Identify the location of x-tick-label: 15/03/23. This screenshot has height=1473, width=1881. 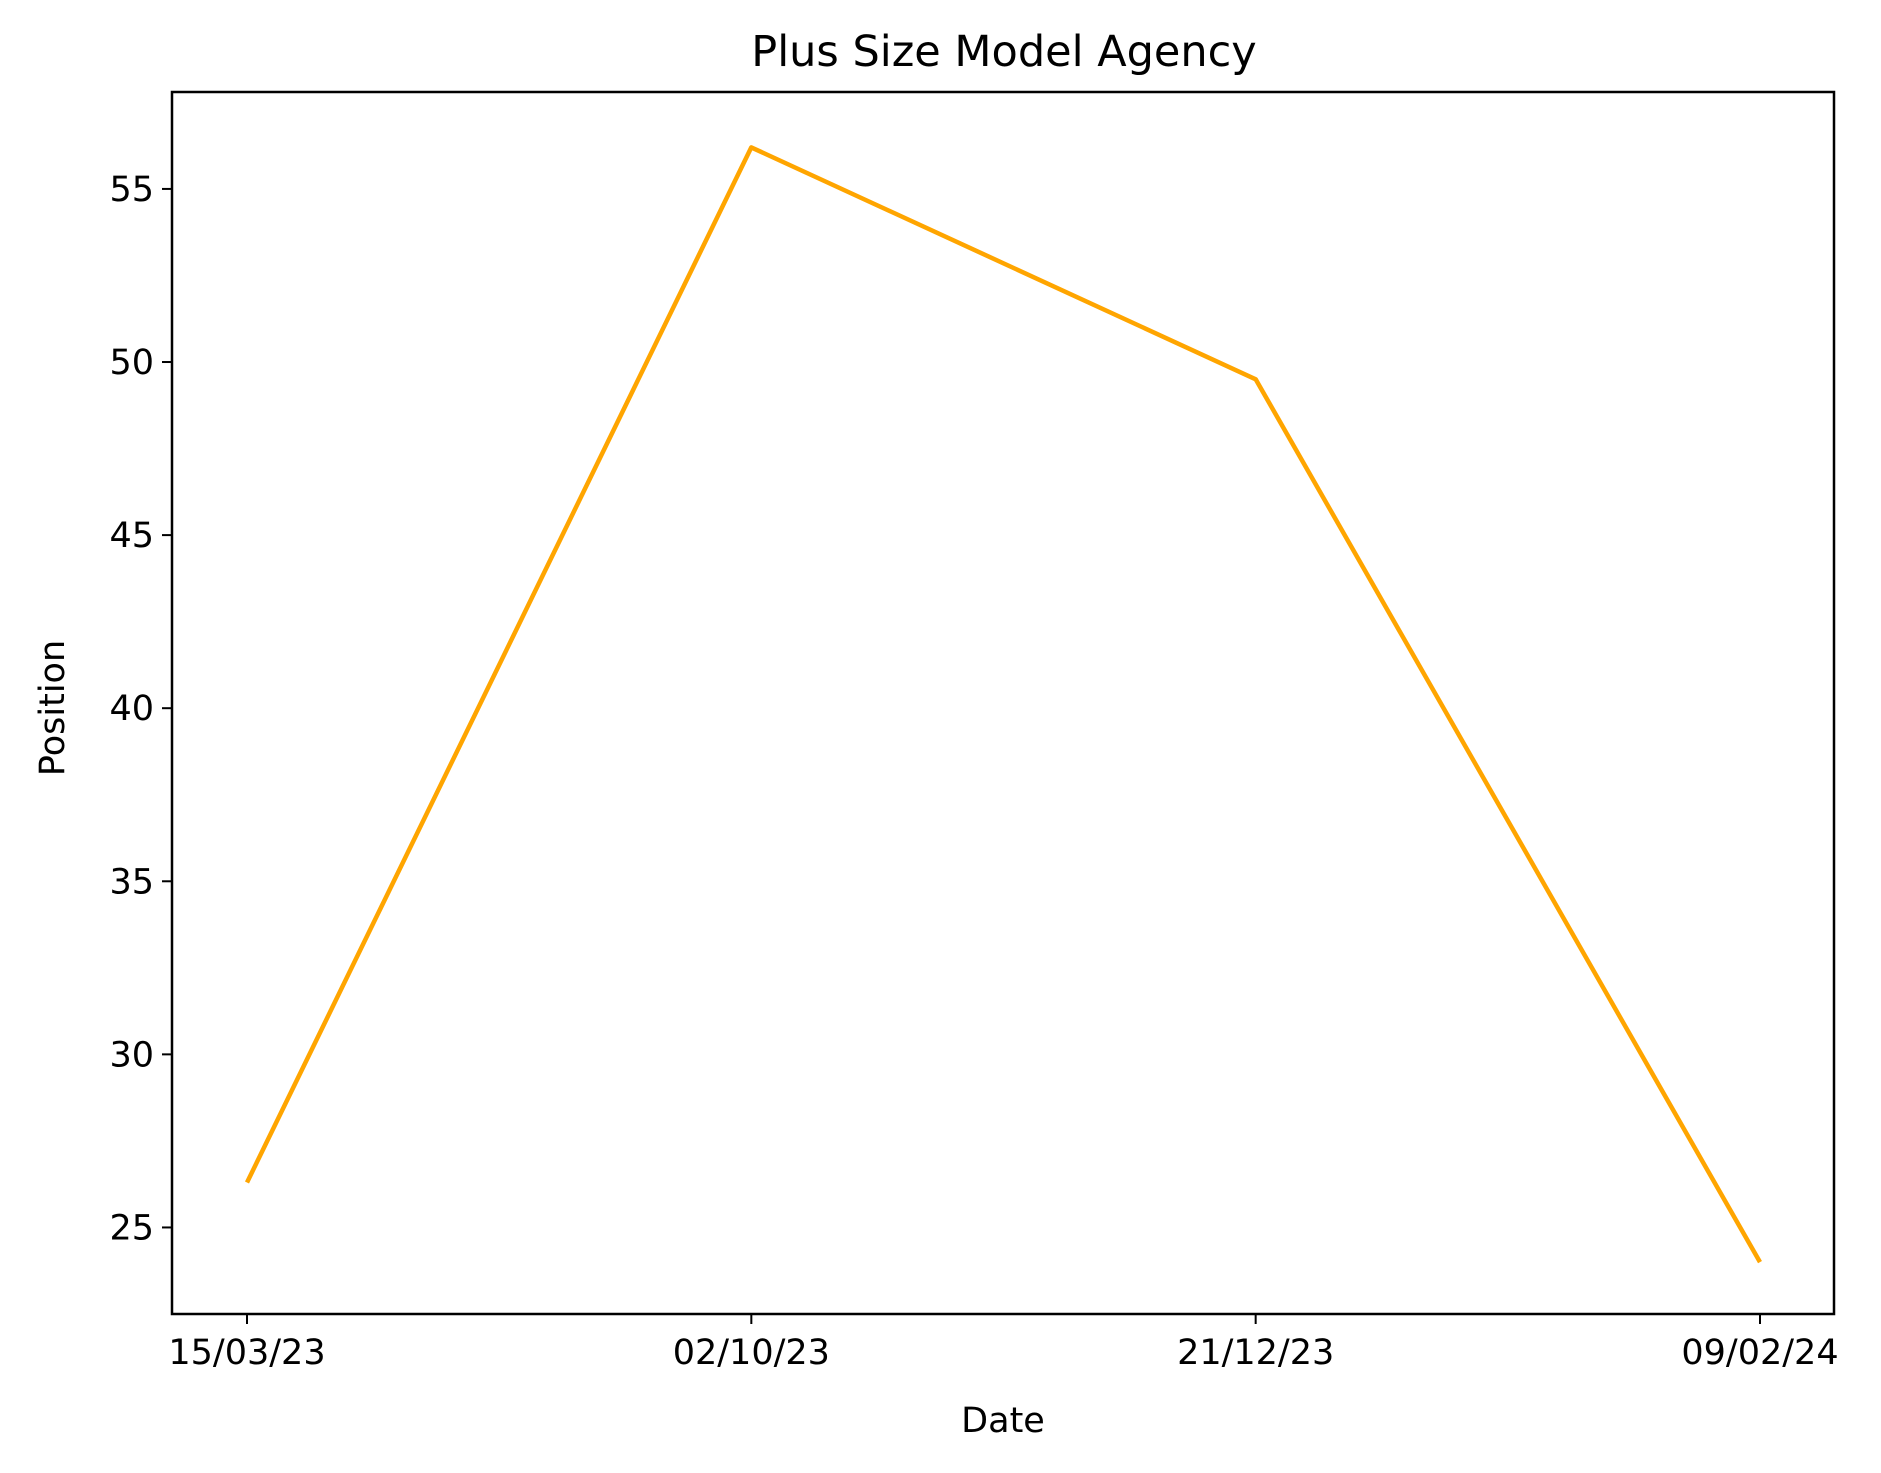
(246, 1353).